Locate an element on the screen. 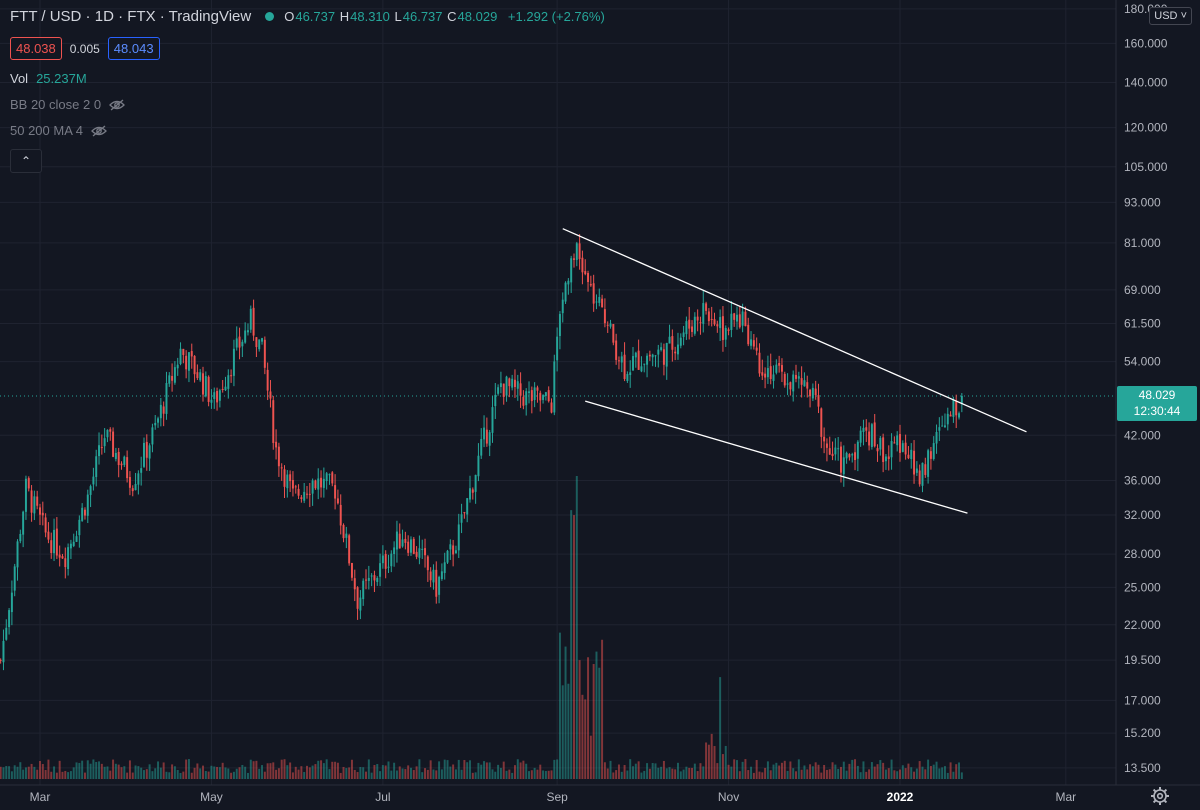 The image size is (1200, 810). price-tick-label: 36.000 is located at coordinates (1142, 480).